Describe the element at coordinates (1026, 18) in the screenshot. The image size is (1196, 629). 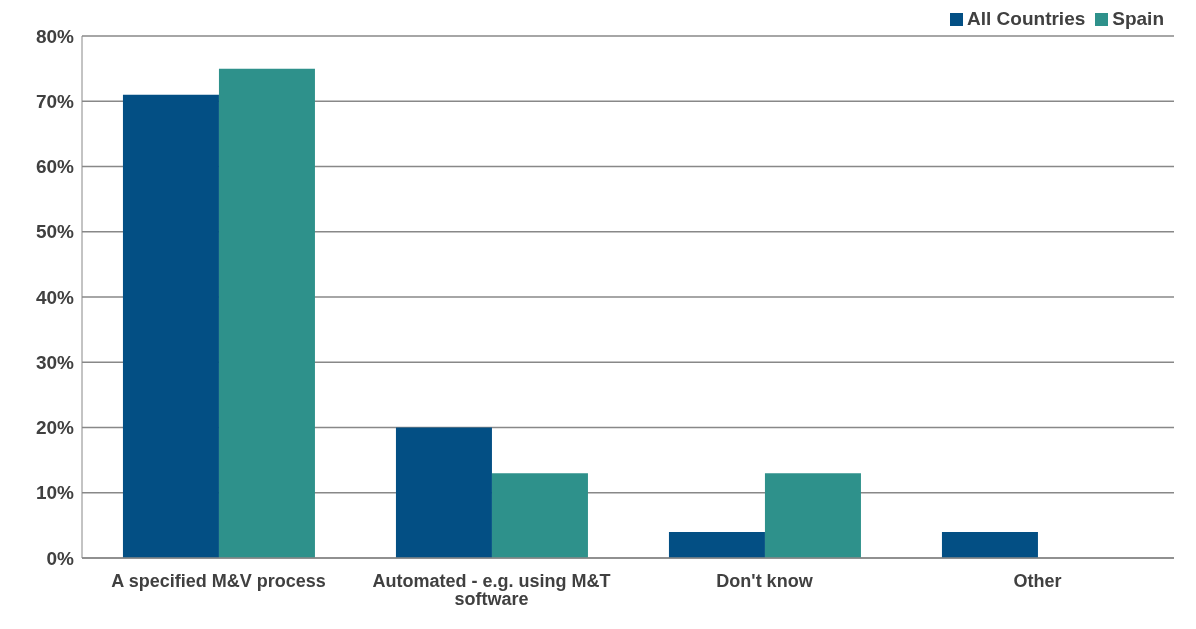
I see `legend-label: All Countries` at that location.